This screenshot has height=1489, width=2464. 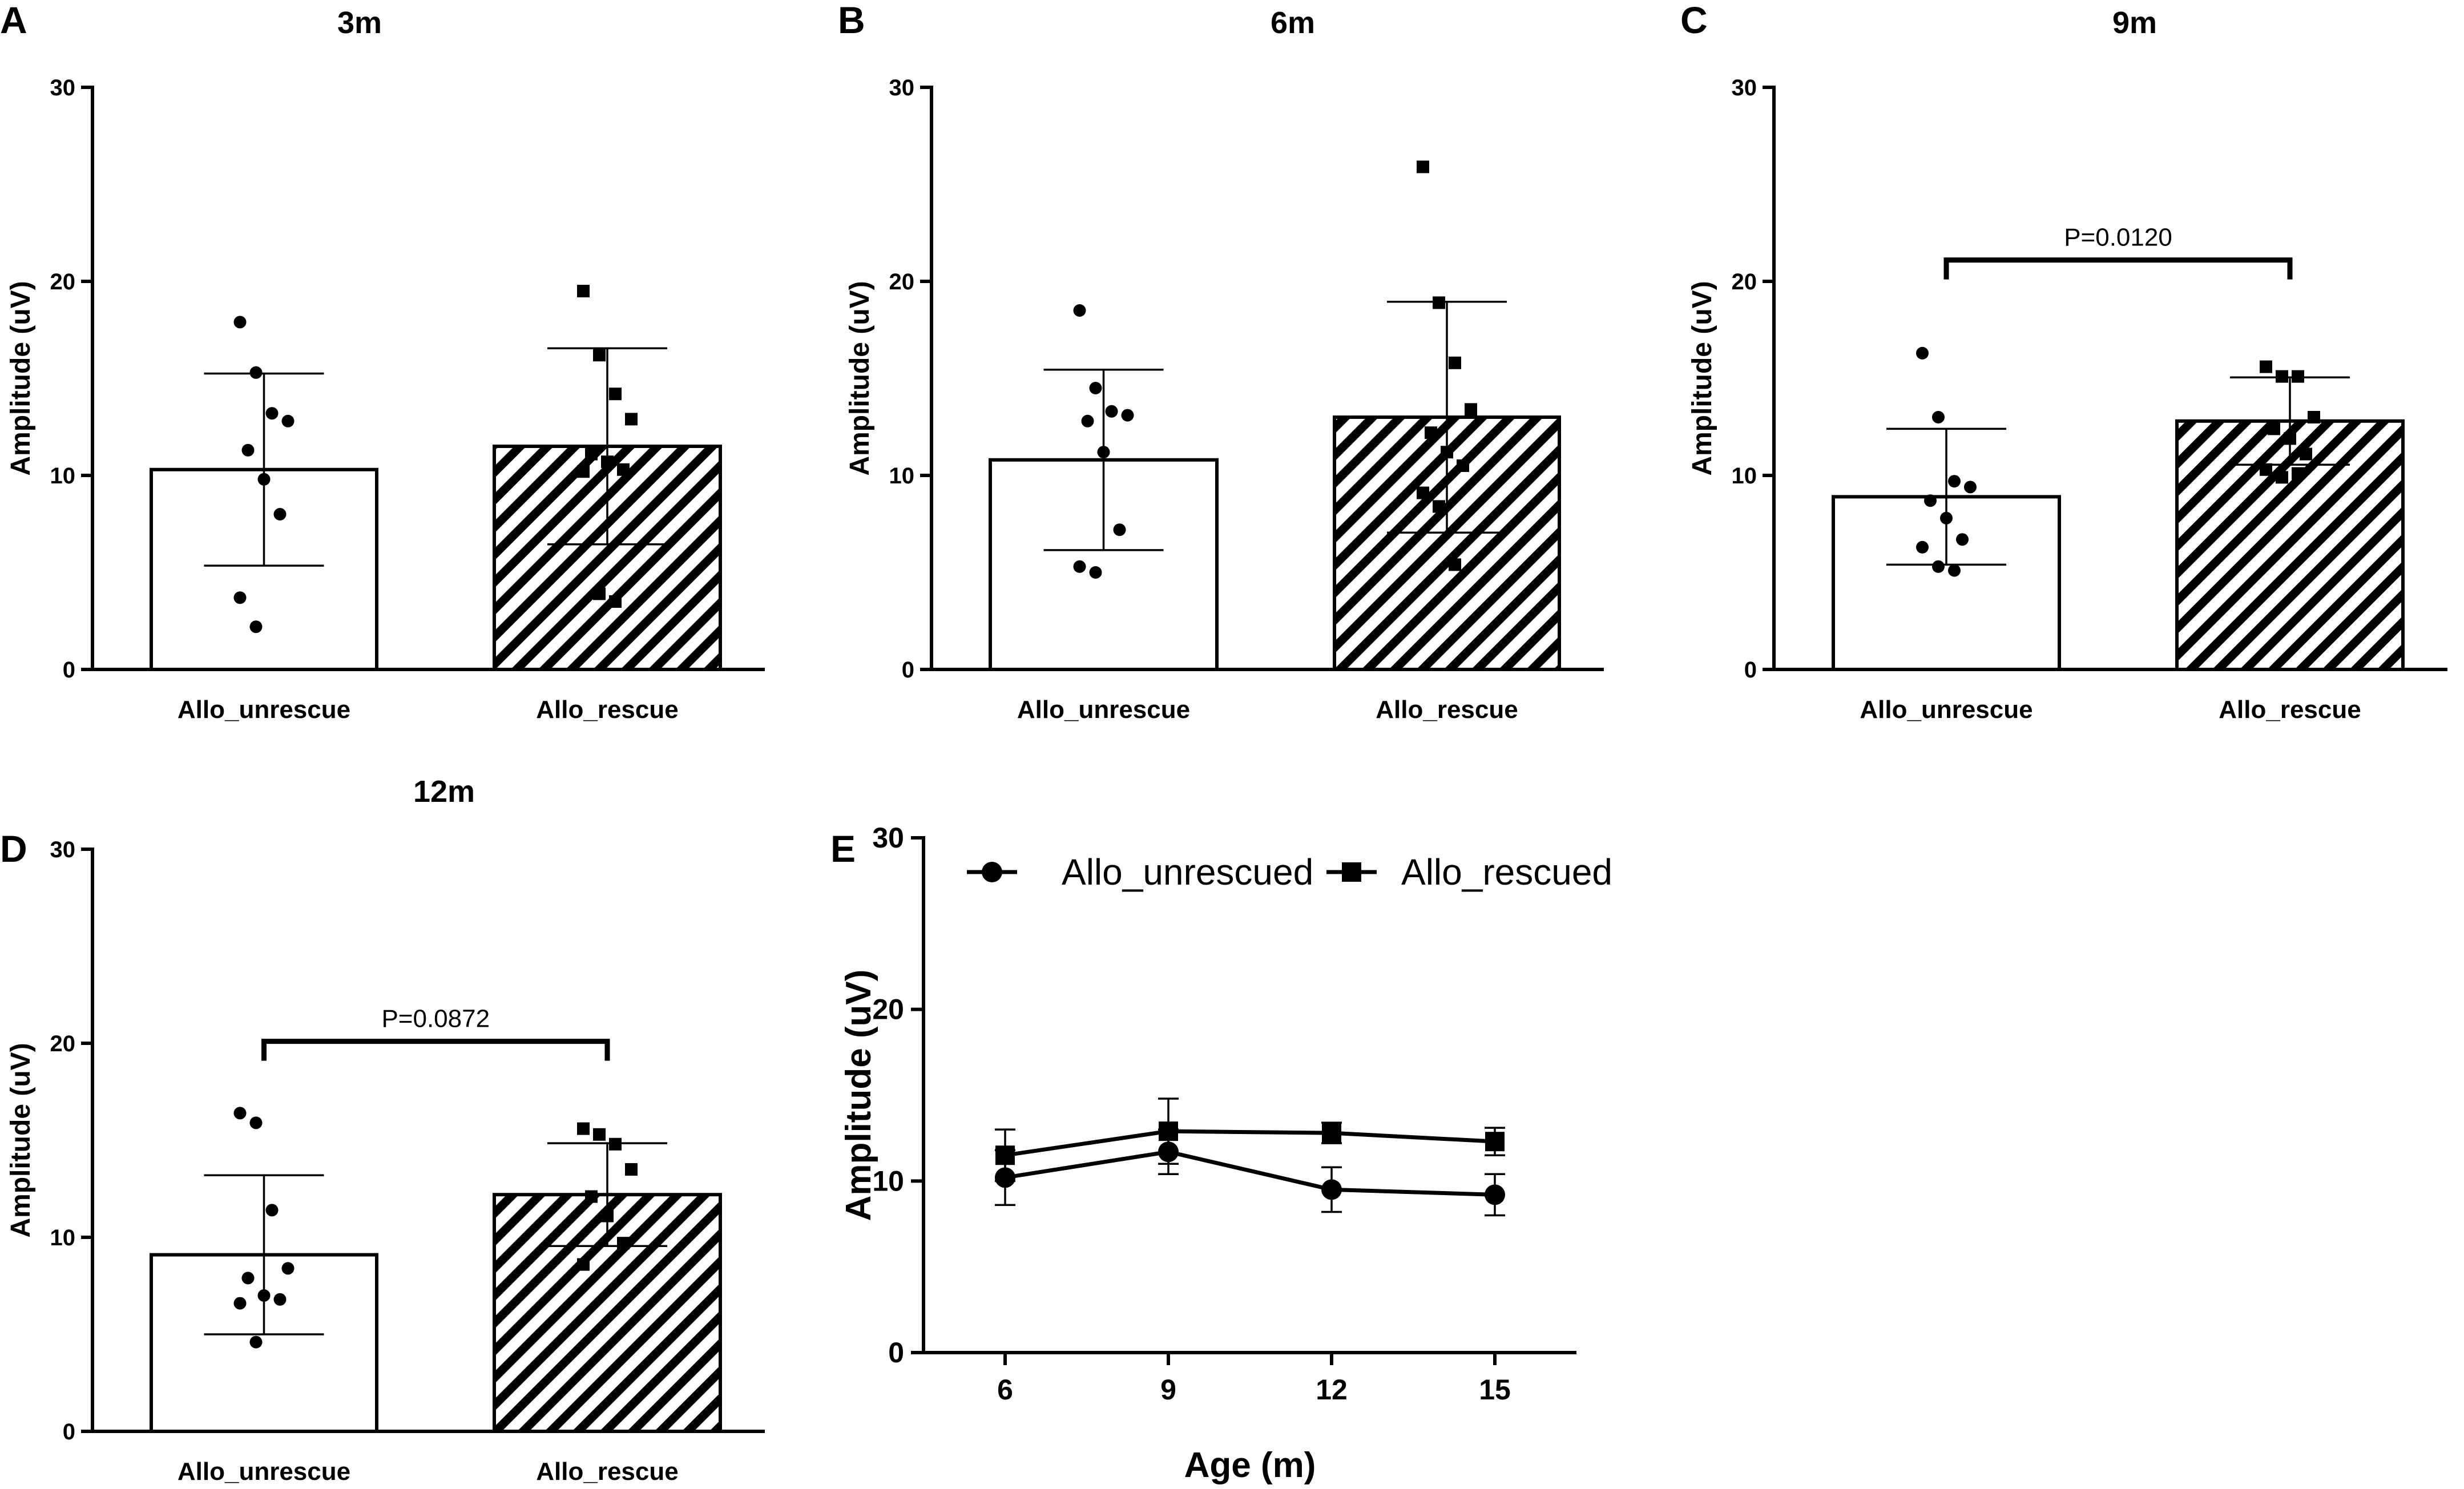 I want to click on legend-label: Allo_rescued, so click(x=1506, y=872).